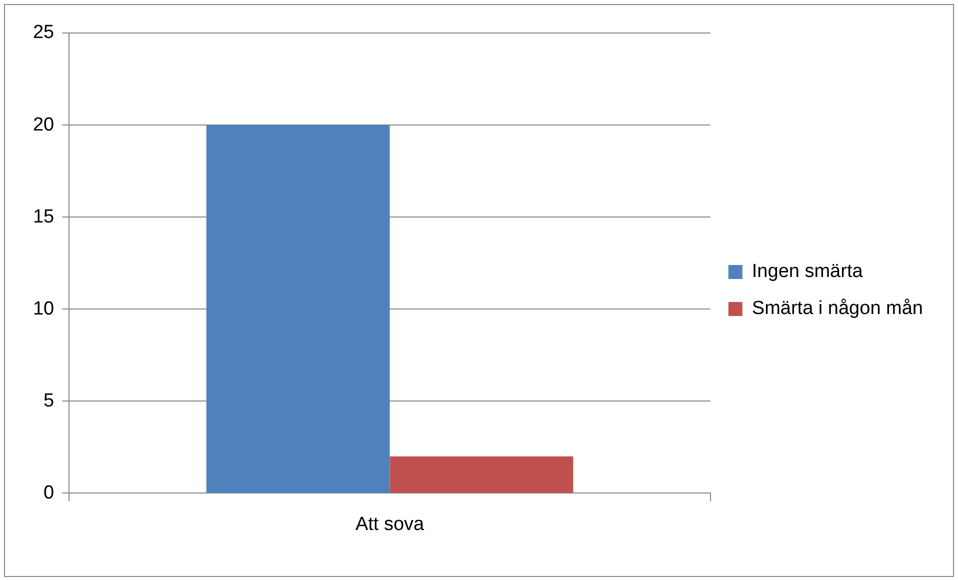 The image size is (958, 581). Describe the element at coordinates (808, 271) in the screenshot. I see `legend-label: Ingen smärta` at that location.